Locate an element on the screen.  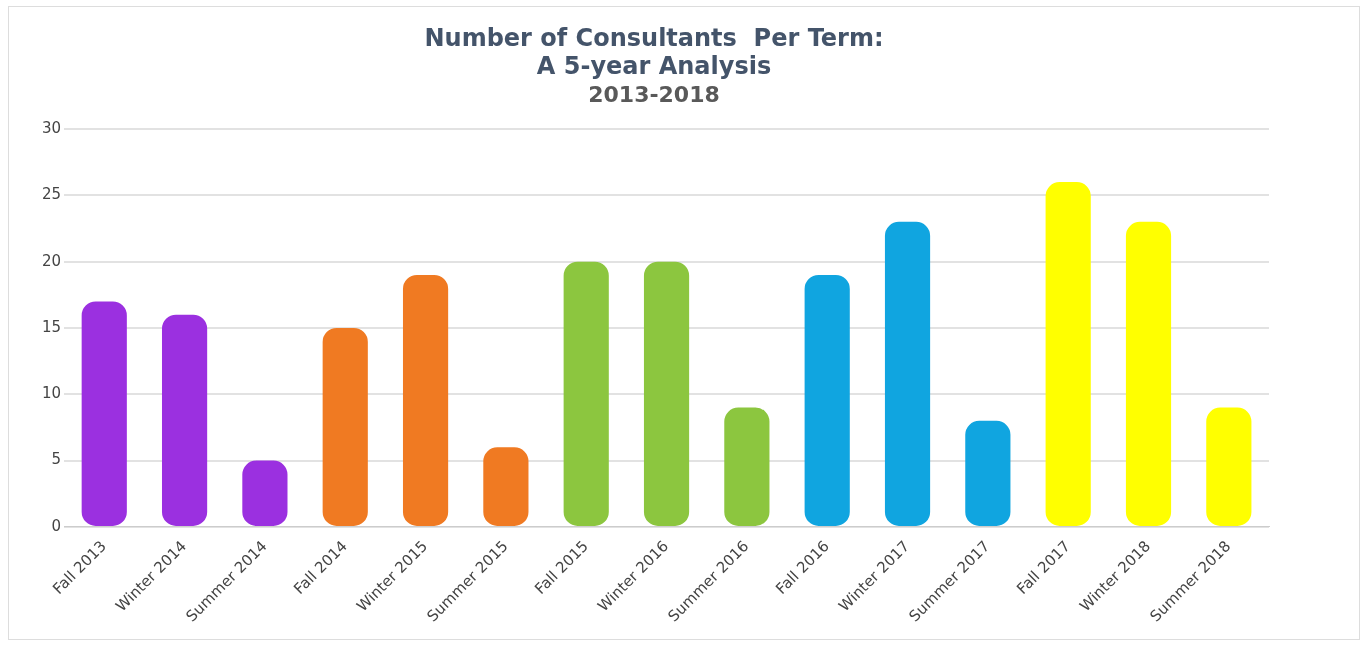
y-tick-label: 20 is located at coordinates (51, 260).